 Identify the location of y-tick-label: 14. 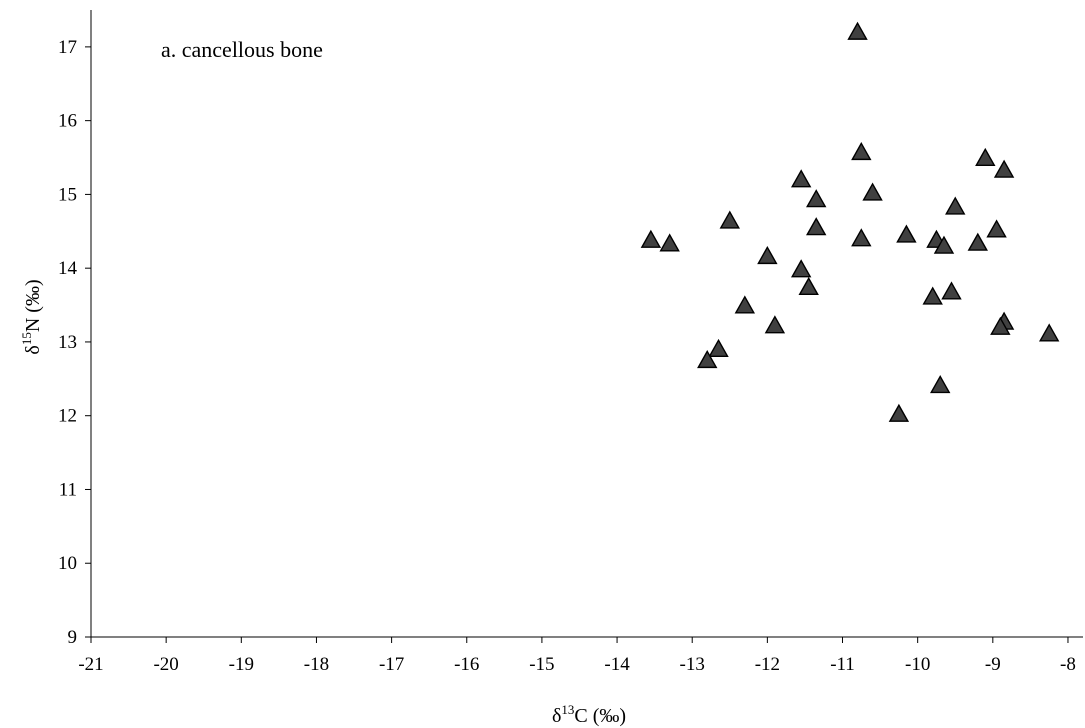
(68, 268).